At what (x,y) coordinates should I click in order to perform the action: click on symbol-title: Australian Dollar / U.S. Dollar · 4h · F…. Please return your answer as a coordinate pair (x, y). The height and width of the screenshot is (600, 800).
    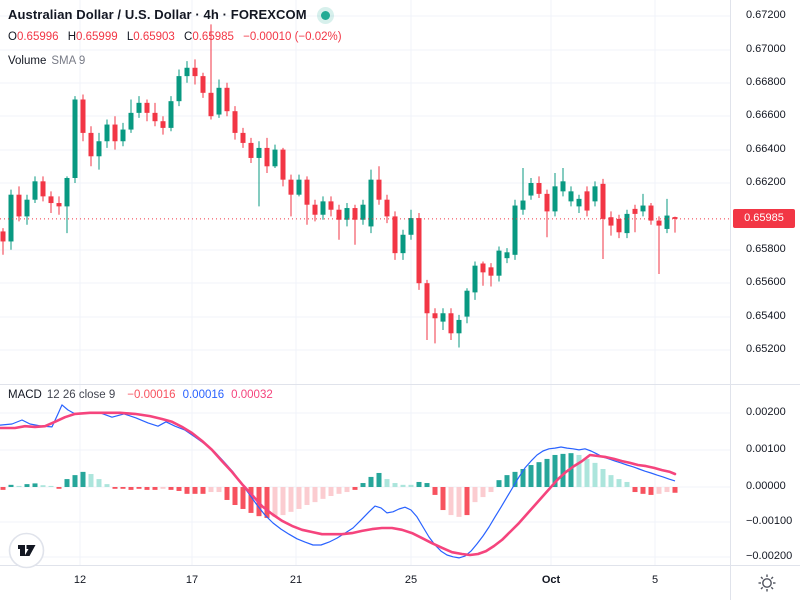
    Looking at the image, I should click on (157, 14).